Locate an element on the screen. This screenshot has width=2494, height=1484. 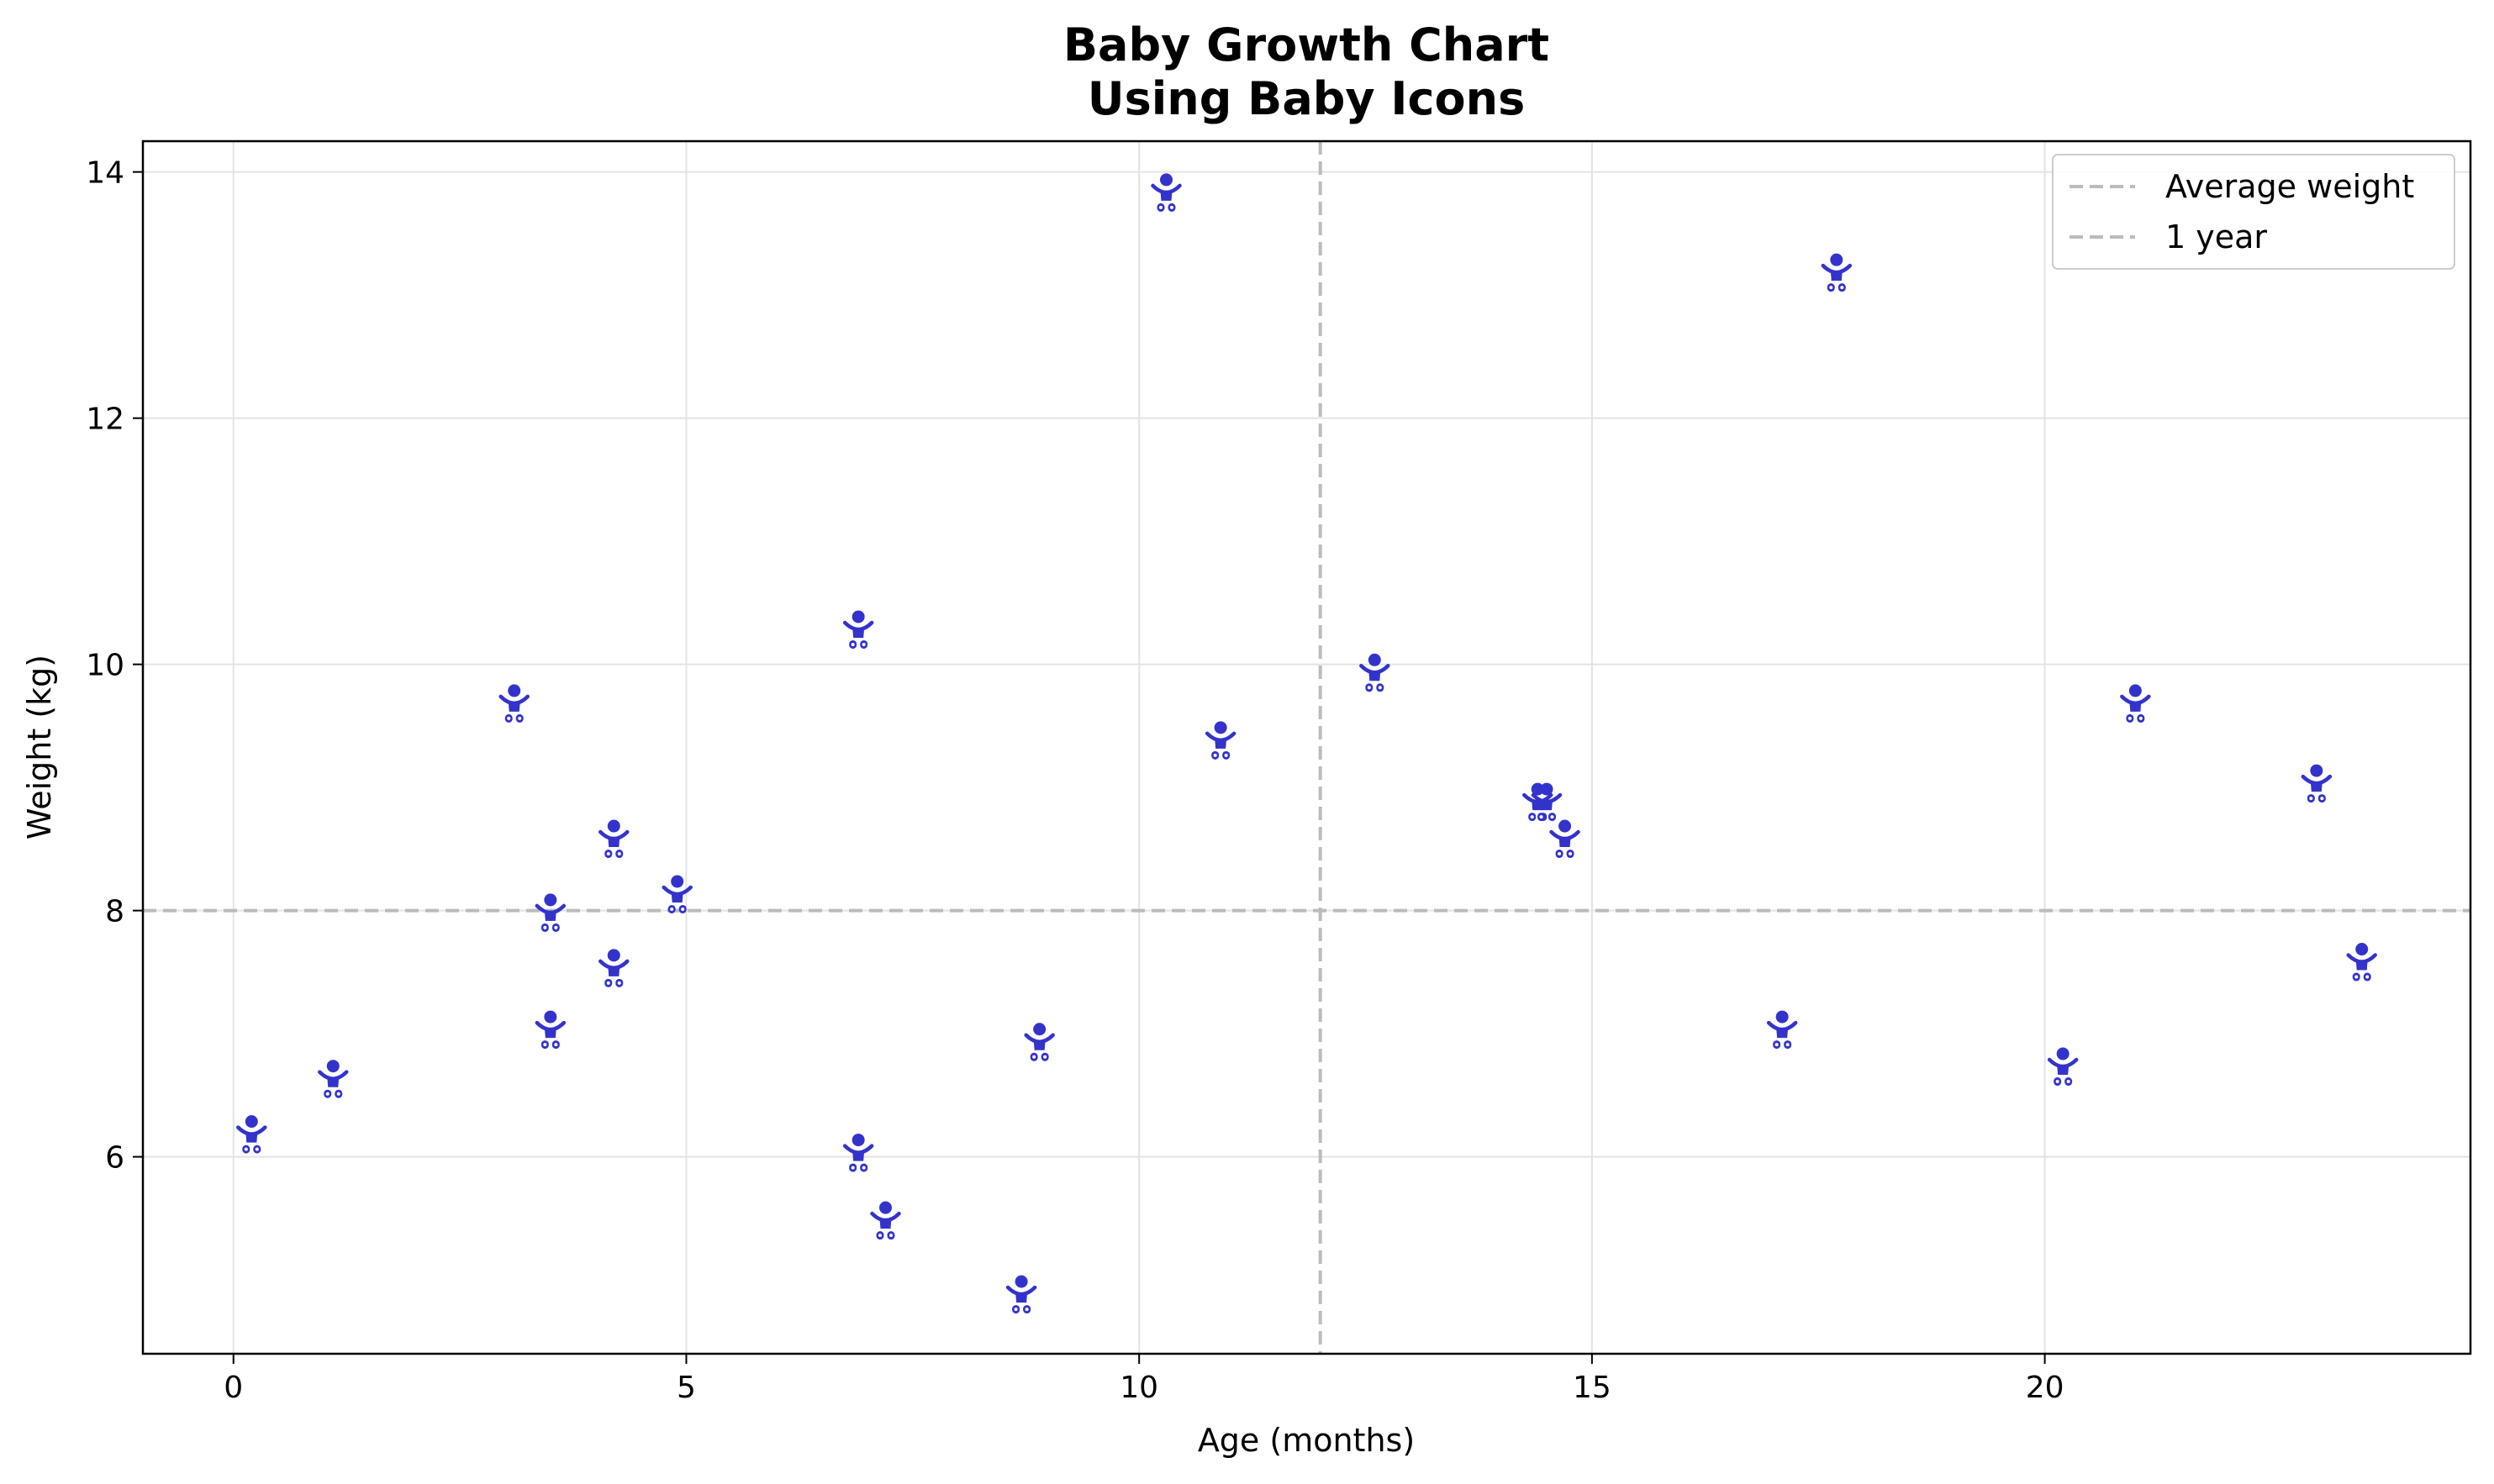
x-tick-label: 5 is located at coordinates (686, 1388).